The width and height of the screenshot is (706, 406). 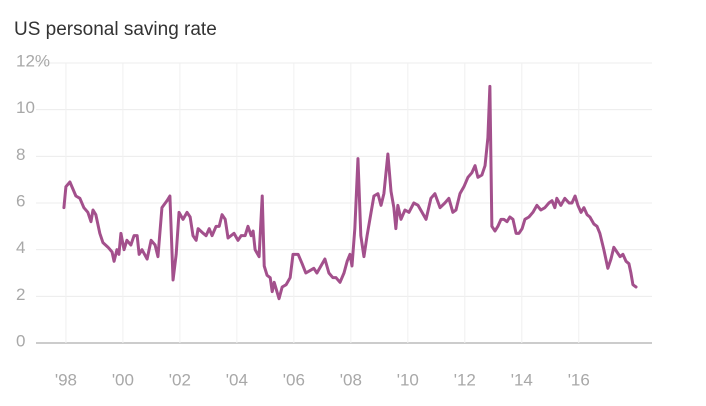 I want to click on x-tick-label: '04, so click(x=237, y=379).